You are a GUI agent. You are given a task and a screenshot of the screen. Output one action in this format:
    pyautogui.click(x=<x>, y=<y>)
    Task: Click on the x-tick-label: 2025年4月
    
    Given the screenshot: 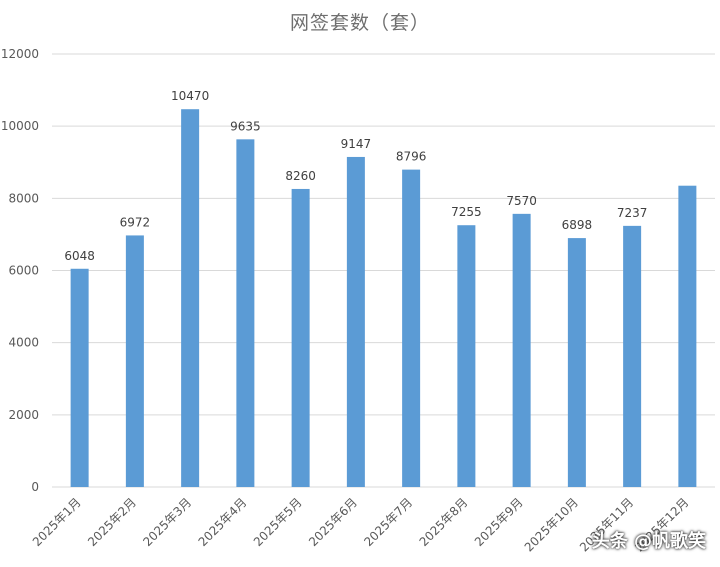 What is the action you would take?
    pyautogui.click(x=223, y=522)
    